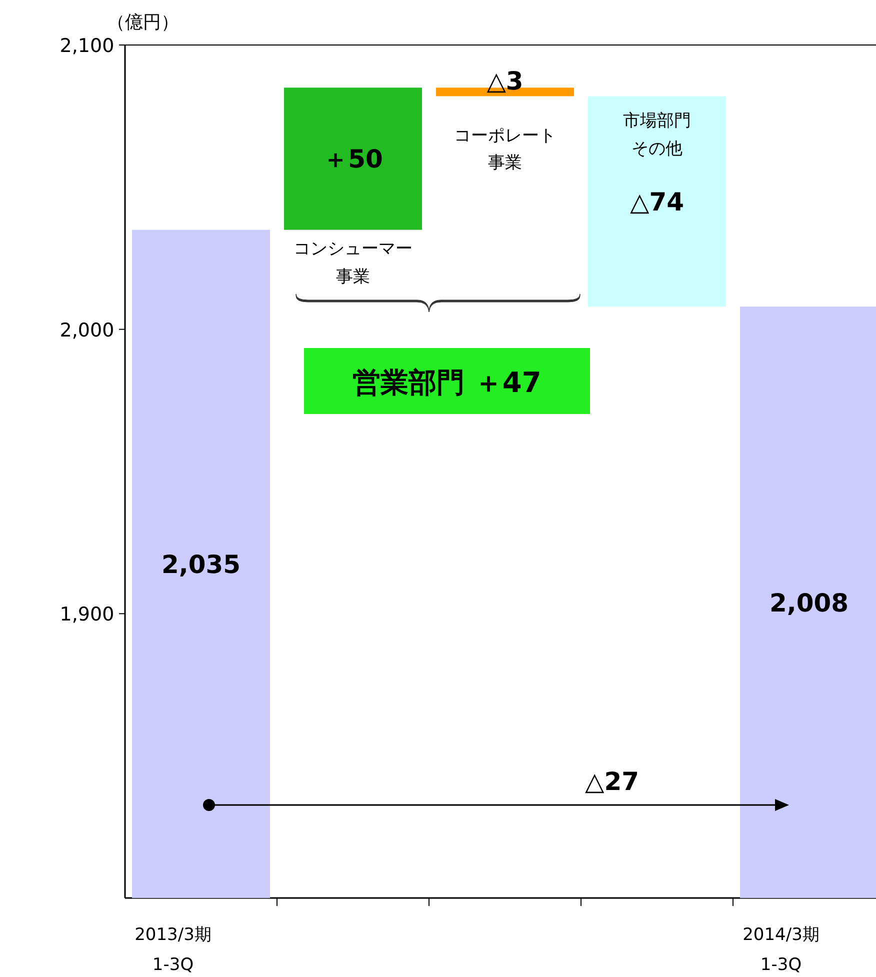 This screenshot has height=977, width=876. What do you see at coordinates (781, 950) in the screenshot?
I see `x-tick-label: 2014/3期 1-3Q` at bounding box center [781, 950].